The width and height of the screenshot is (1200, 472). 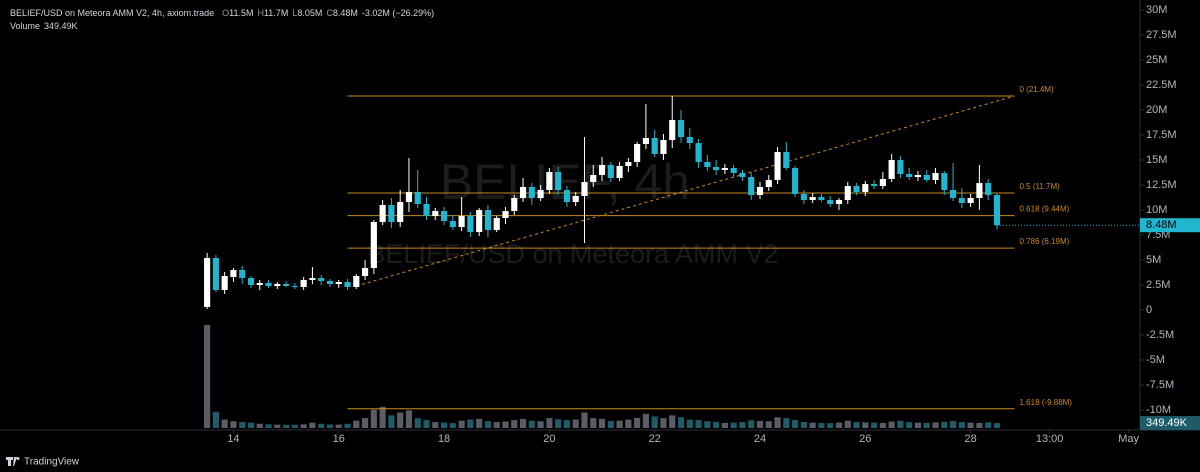 I want to click on y-tick-label: 12.5M, so click(x=1161, y=185).